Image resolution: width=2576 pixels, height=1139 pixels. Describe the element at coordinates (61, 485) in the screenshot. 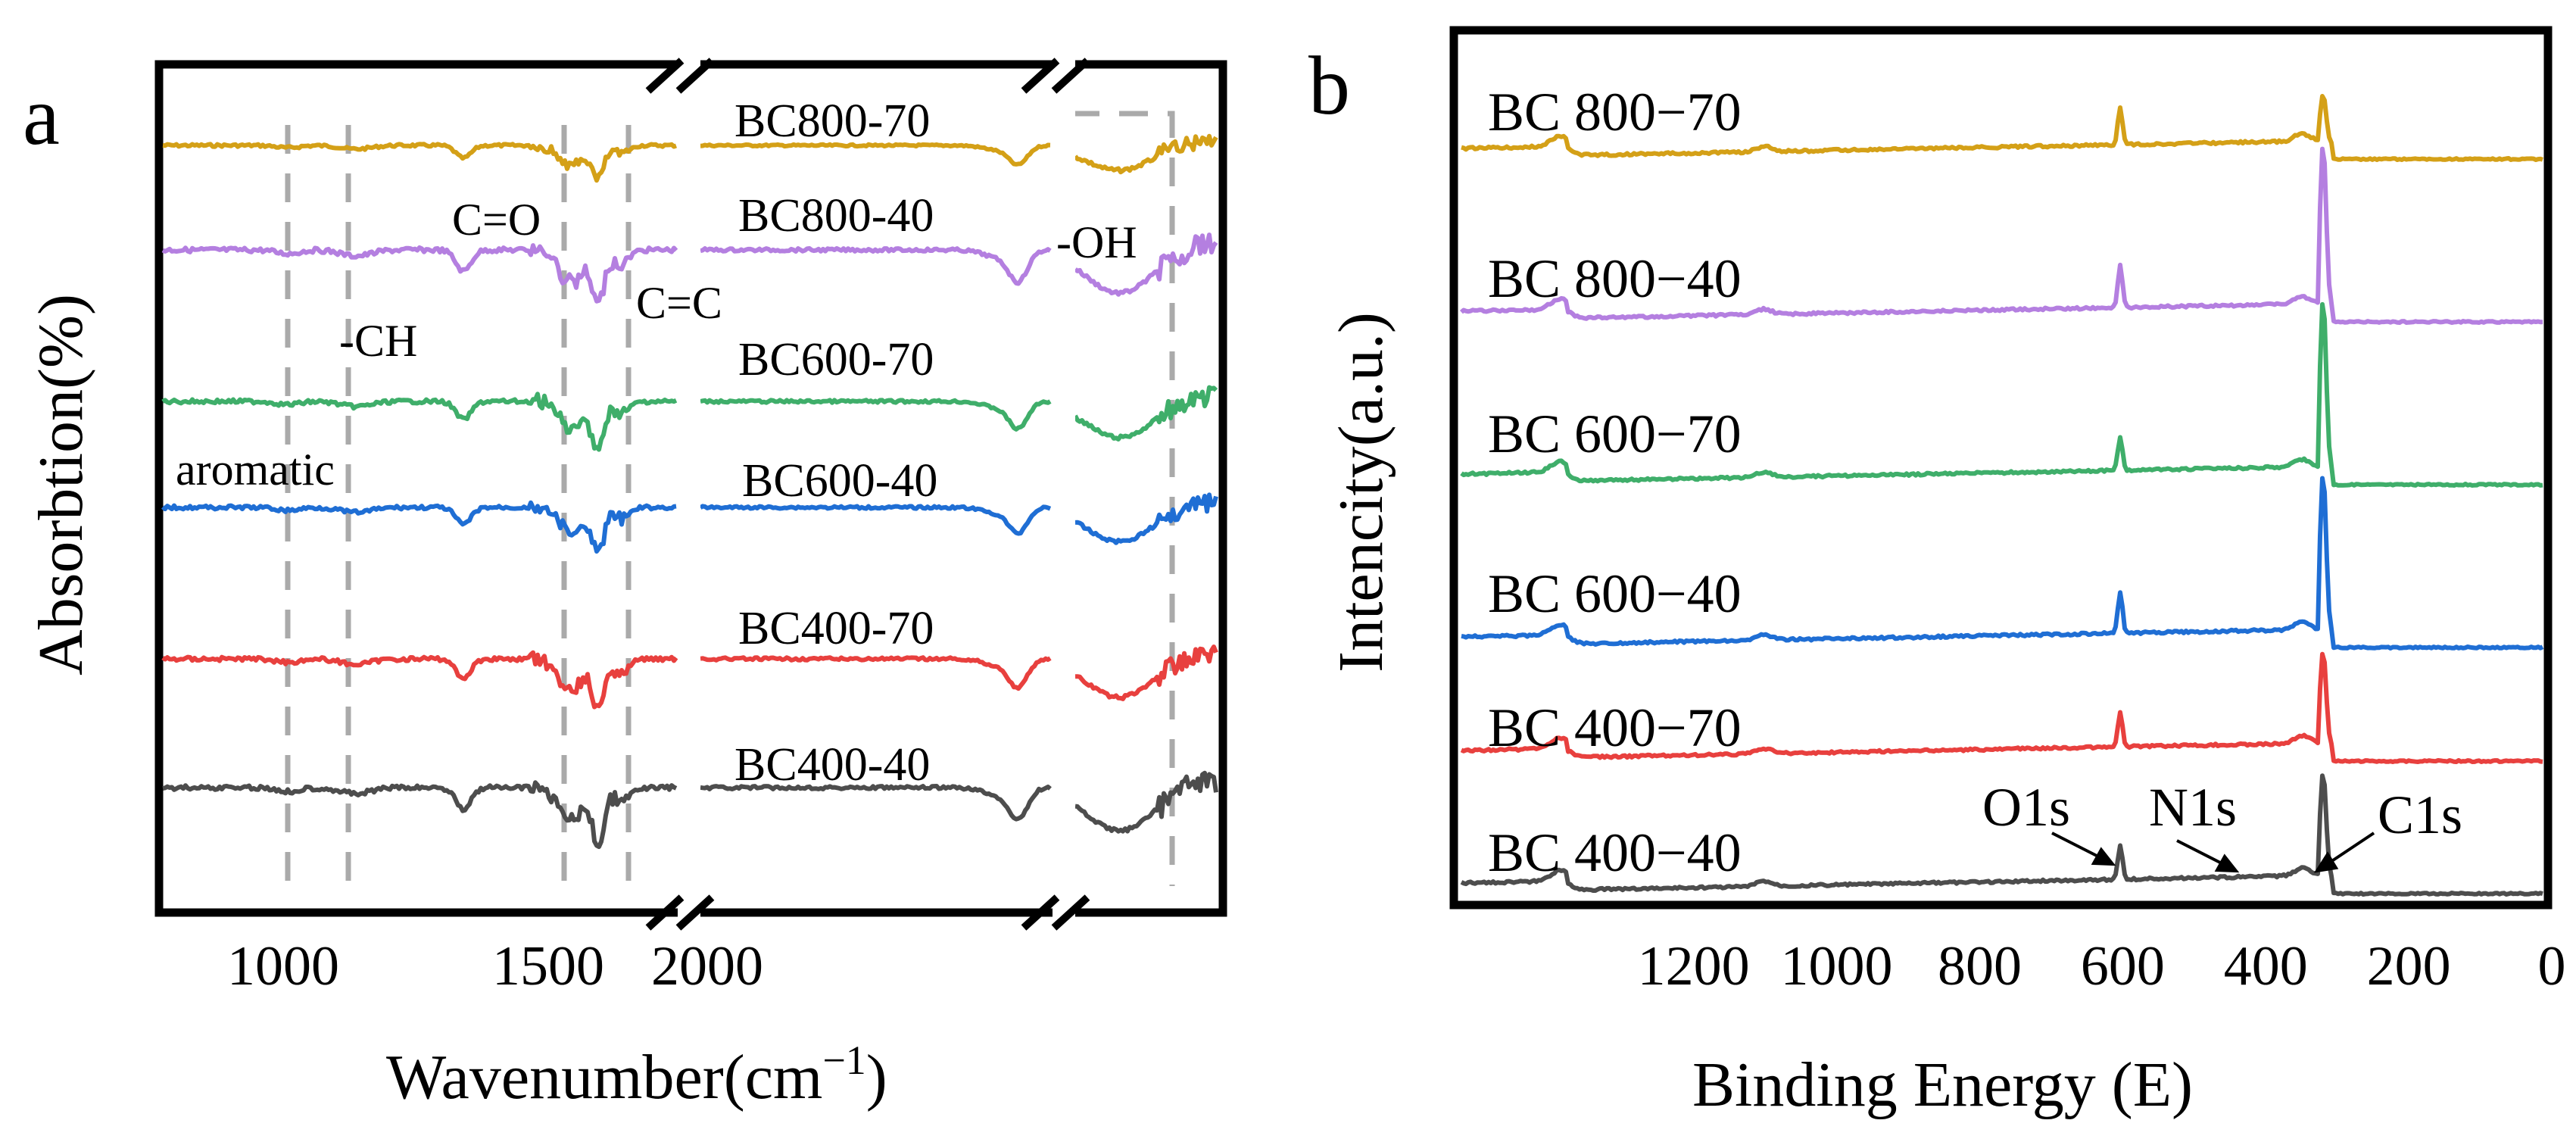

I see `panel-a-y-label: Absorbtion(%)` at that location.